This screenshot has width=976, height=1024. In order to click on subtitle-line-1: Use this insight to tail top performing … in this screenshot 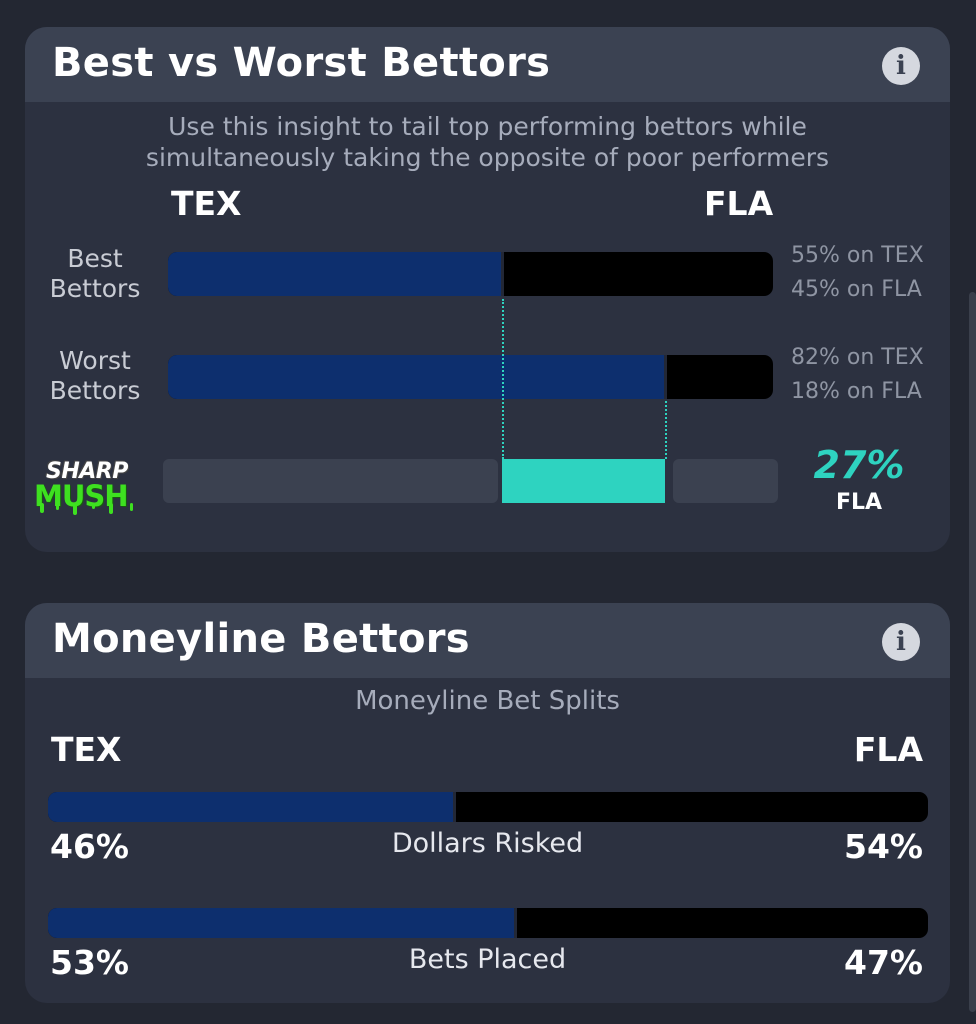, I will do `click(487, 126)`.